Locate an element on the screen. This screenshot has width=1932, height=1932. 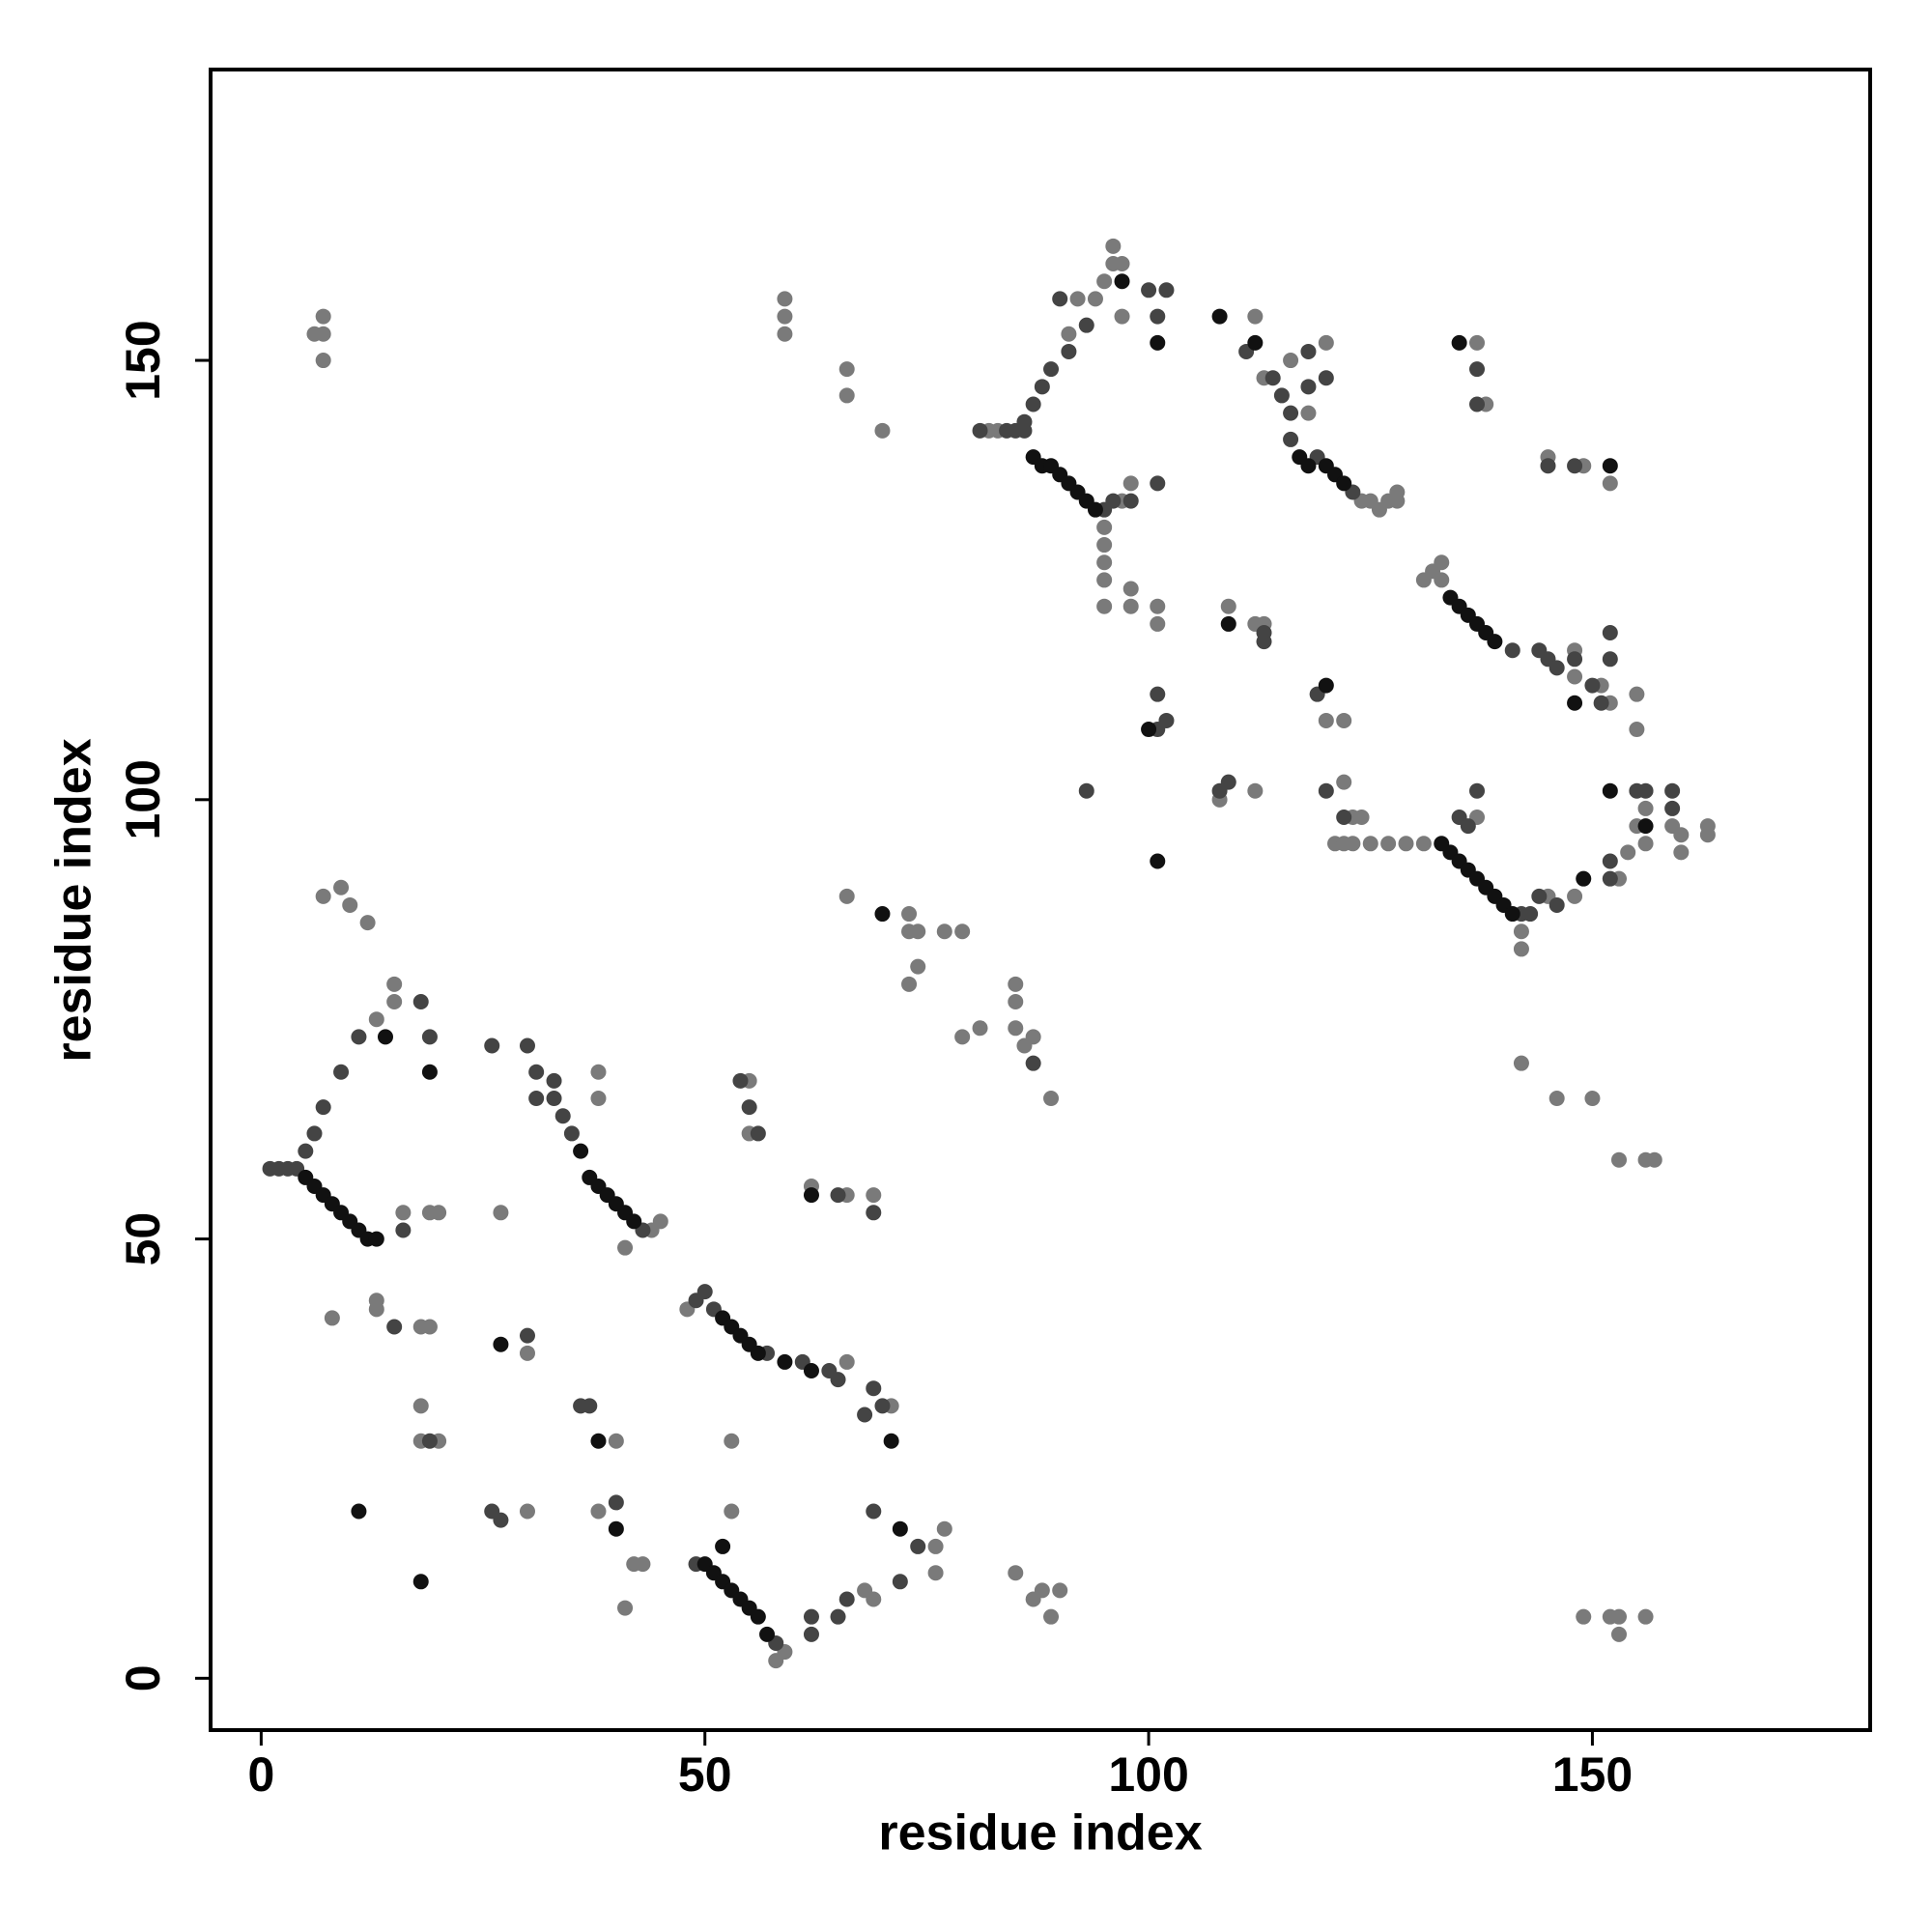
x-tick-label: 0 is located at coordinates (260, 1774).